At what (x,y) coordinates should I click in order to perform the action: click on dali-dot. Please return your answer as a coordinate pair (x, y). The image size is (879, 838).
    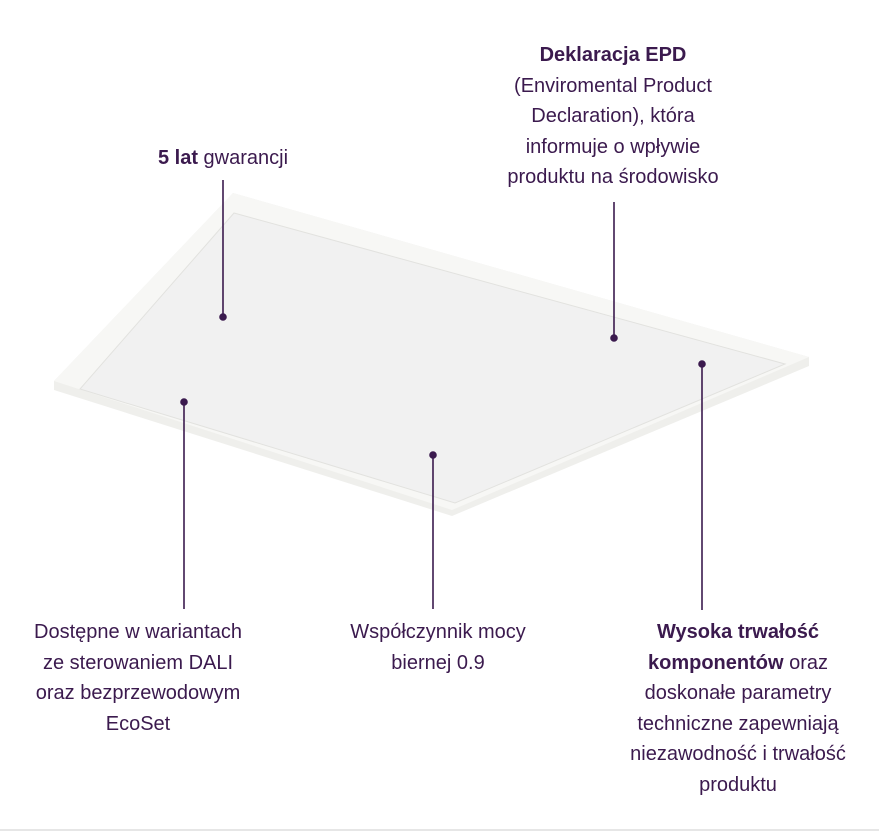
    Looking at the image, I should click on (184, 402).